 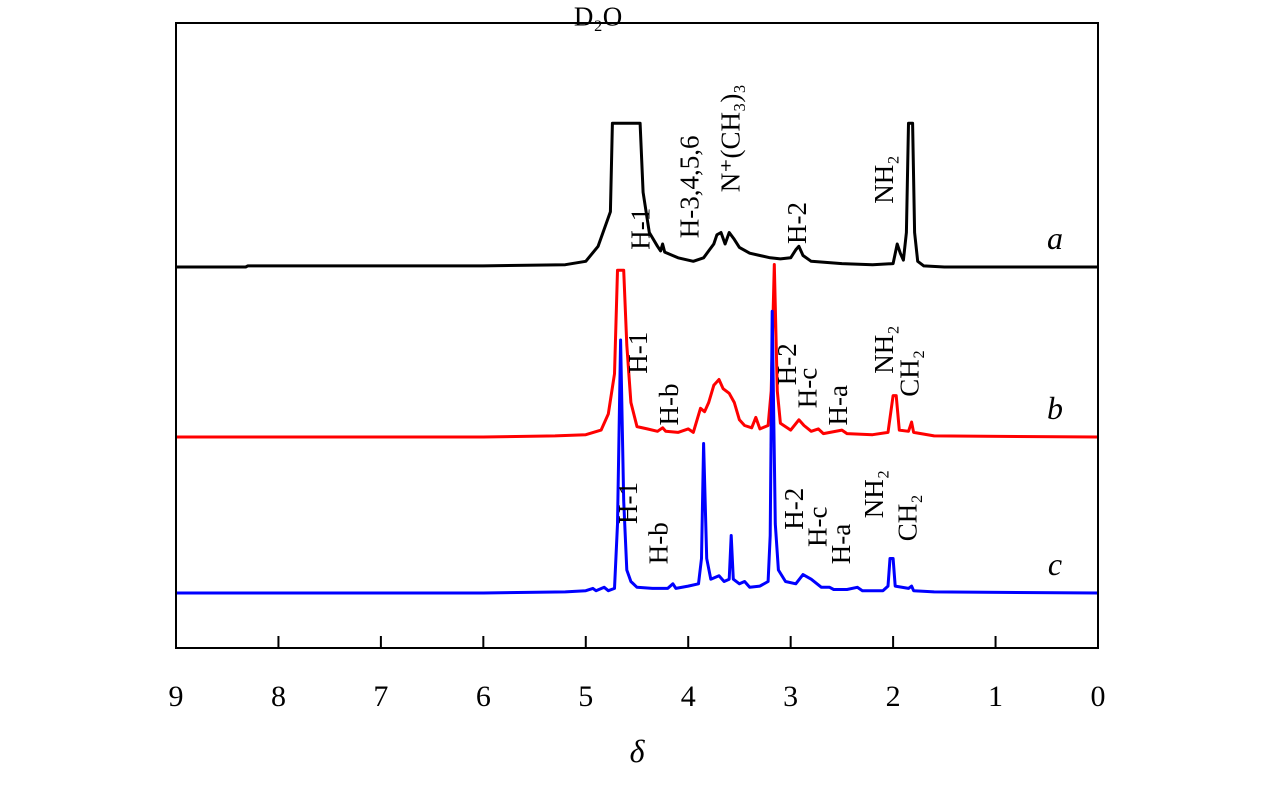 I want to click on x-tick-label: 6, so click(x=483, y=696).